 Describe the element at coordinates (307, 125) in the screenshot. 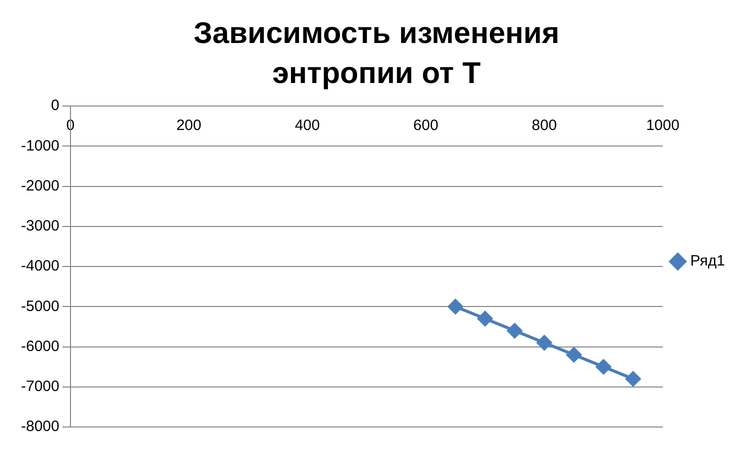

I see `x-tick-label: 400` at that location.